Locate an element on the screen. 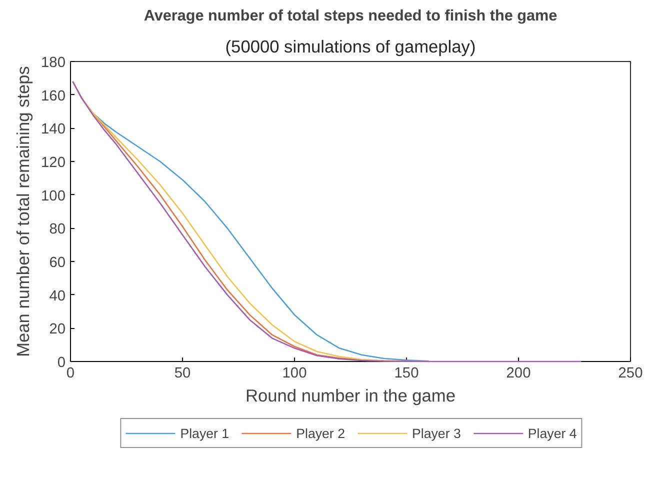 Image resolution: width=650 pixels, height=494 pixels. y-tick-label: 0 is located at coordinates (61, 363).